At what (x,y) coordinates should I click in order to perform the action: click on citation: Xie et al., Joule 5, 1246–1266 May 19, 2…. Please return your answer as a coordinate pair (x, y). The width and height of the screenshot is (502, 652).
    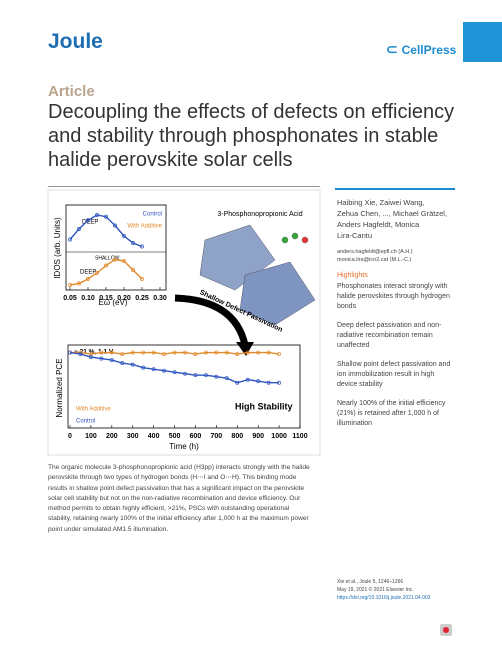
    Looking at the image, I should click on (383, 590).